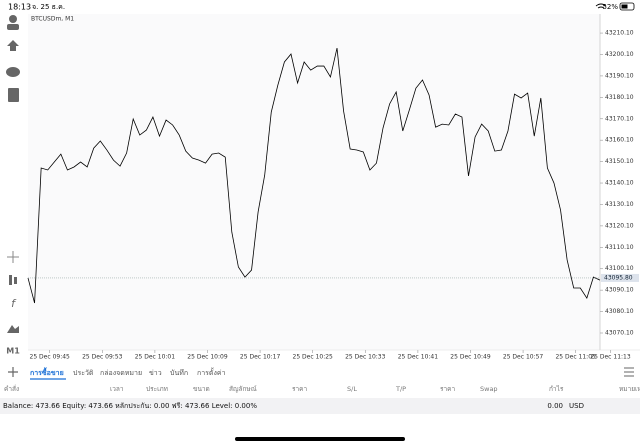 This screenshot has width=640, height=447. I want to click on x-tick-label: 25 Dec 10:09, so click(207, 357).